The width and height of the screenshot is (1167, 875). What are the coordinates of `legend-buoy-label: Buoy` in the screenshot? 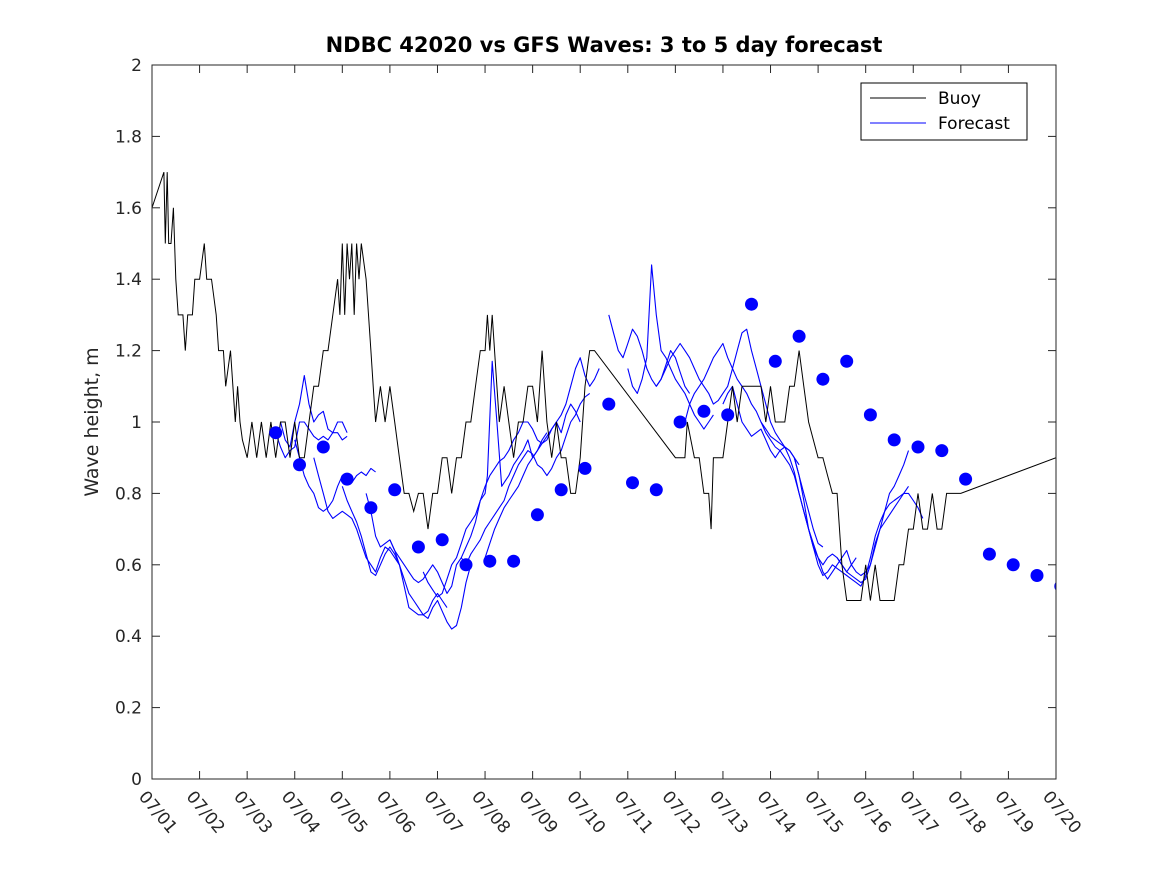 It's located at (959, 99).